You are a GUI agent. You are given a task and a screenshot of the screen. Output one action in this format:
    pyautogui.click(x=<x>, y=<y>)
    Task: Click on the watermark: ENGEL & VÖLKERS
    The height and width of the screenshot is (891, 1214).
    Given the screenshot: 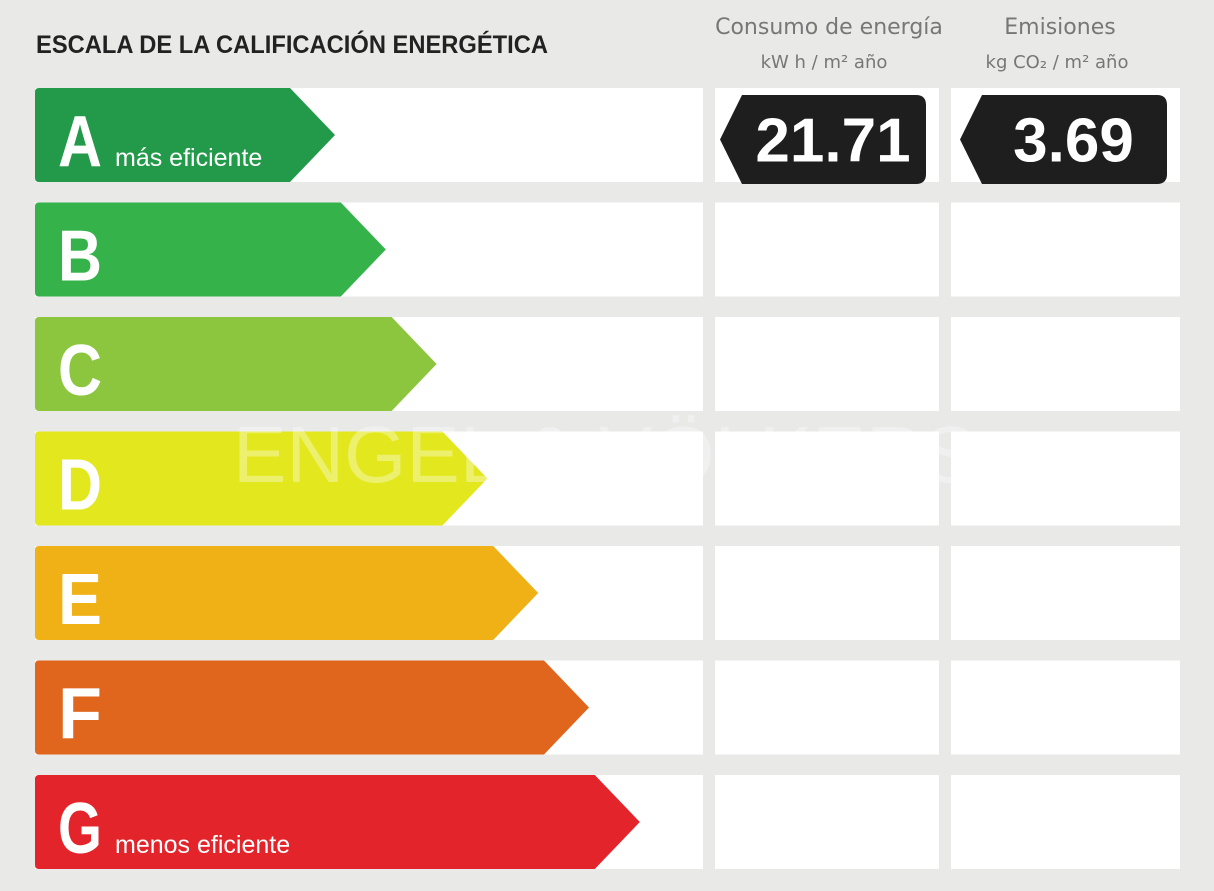 What is the action you would take?
    pyautogui.click(x=605, y=454)
    